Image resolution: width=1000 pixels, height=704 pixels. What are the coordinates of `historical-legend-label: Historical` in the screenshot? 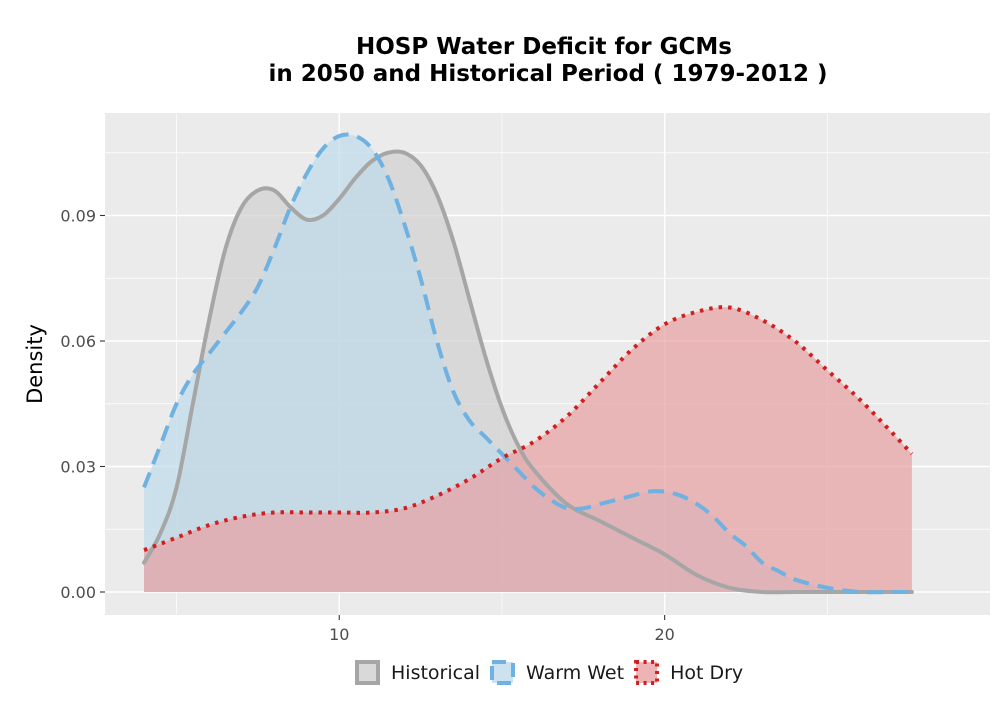 It's located at (435, 673).